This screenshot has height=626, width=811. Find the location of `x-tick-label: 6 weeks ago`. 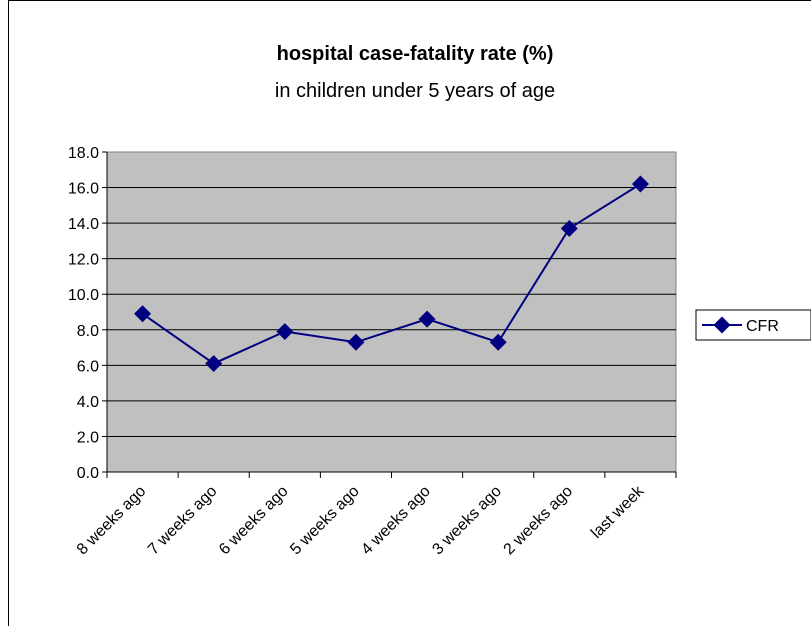

x-tick-label: 6 weeks ago is located at coordinates (254, 521).